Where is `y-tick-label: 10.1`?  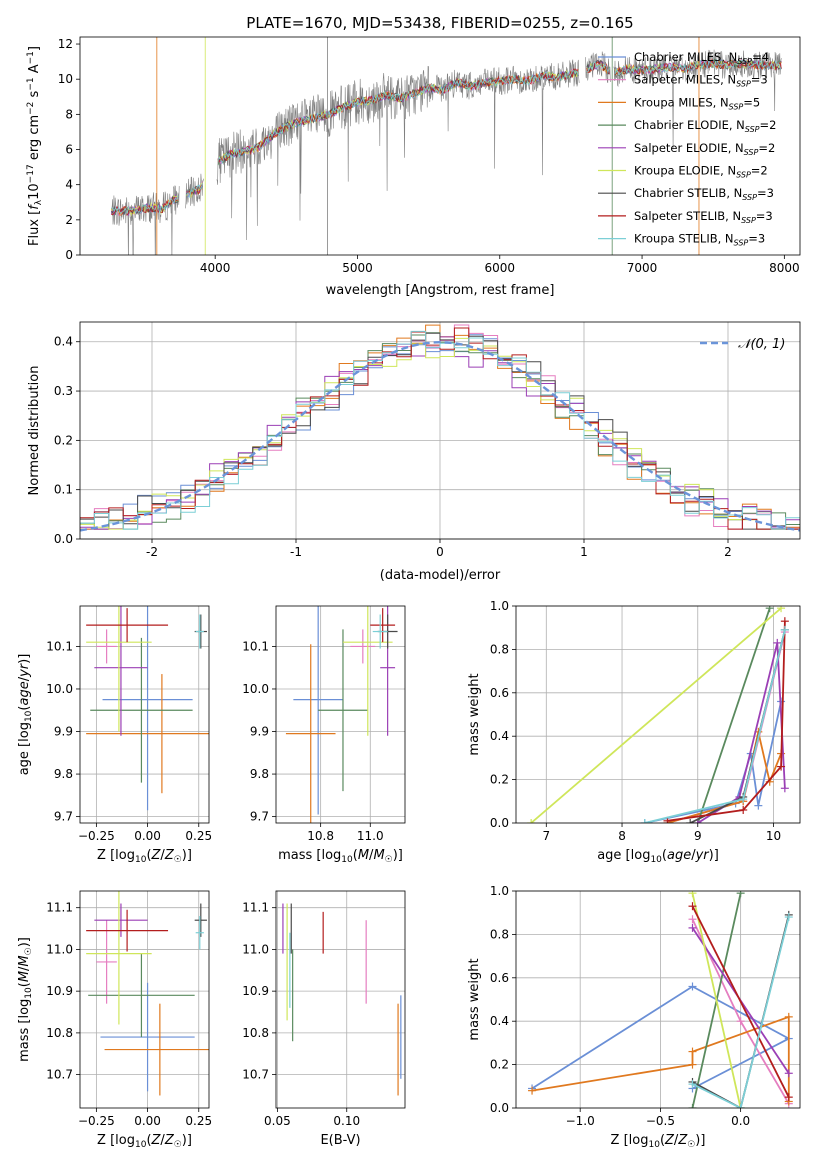
y-tick-label: 10.1 is located at coordinates (255, 646).